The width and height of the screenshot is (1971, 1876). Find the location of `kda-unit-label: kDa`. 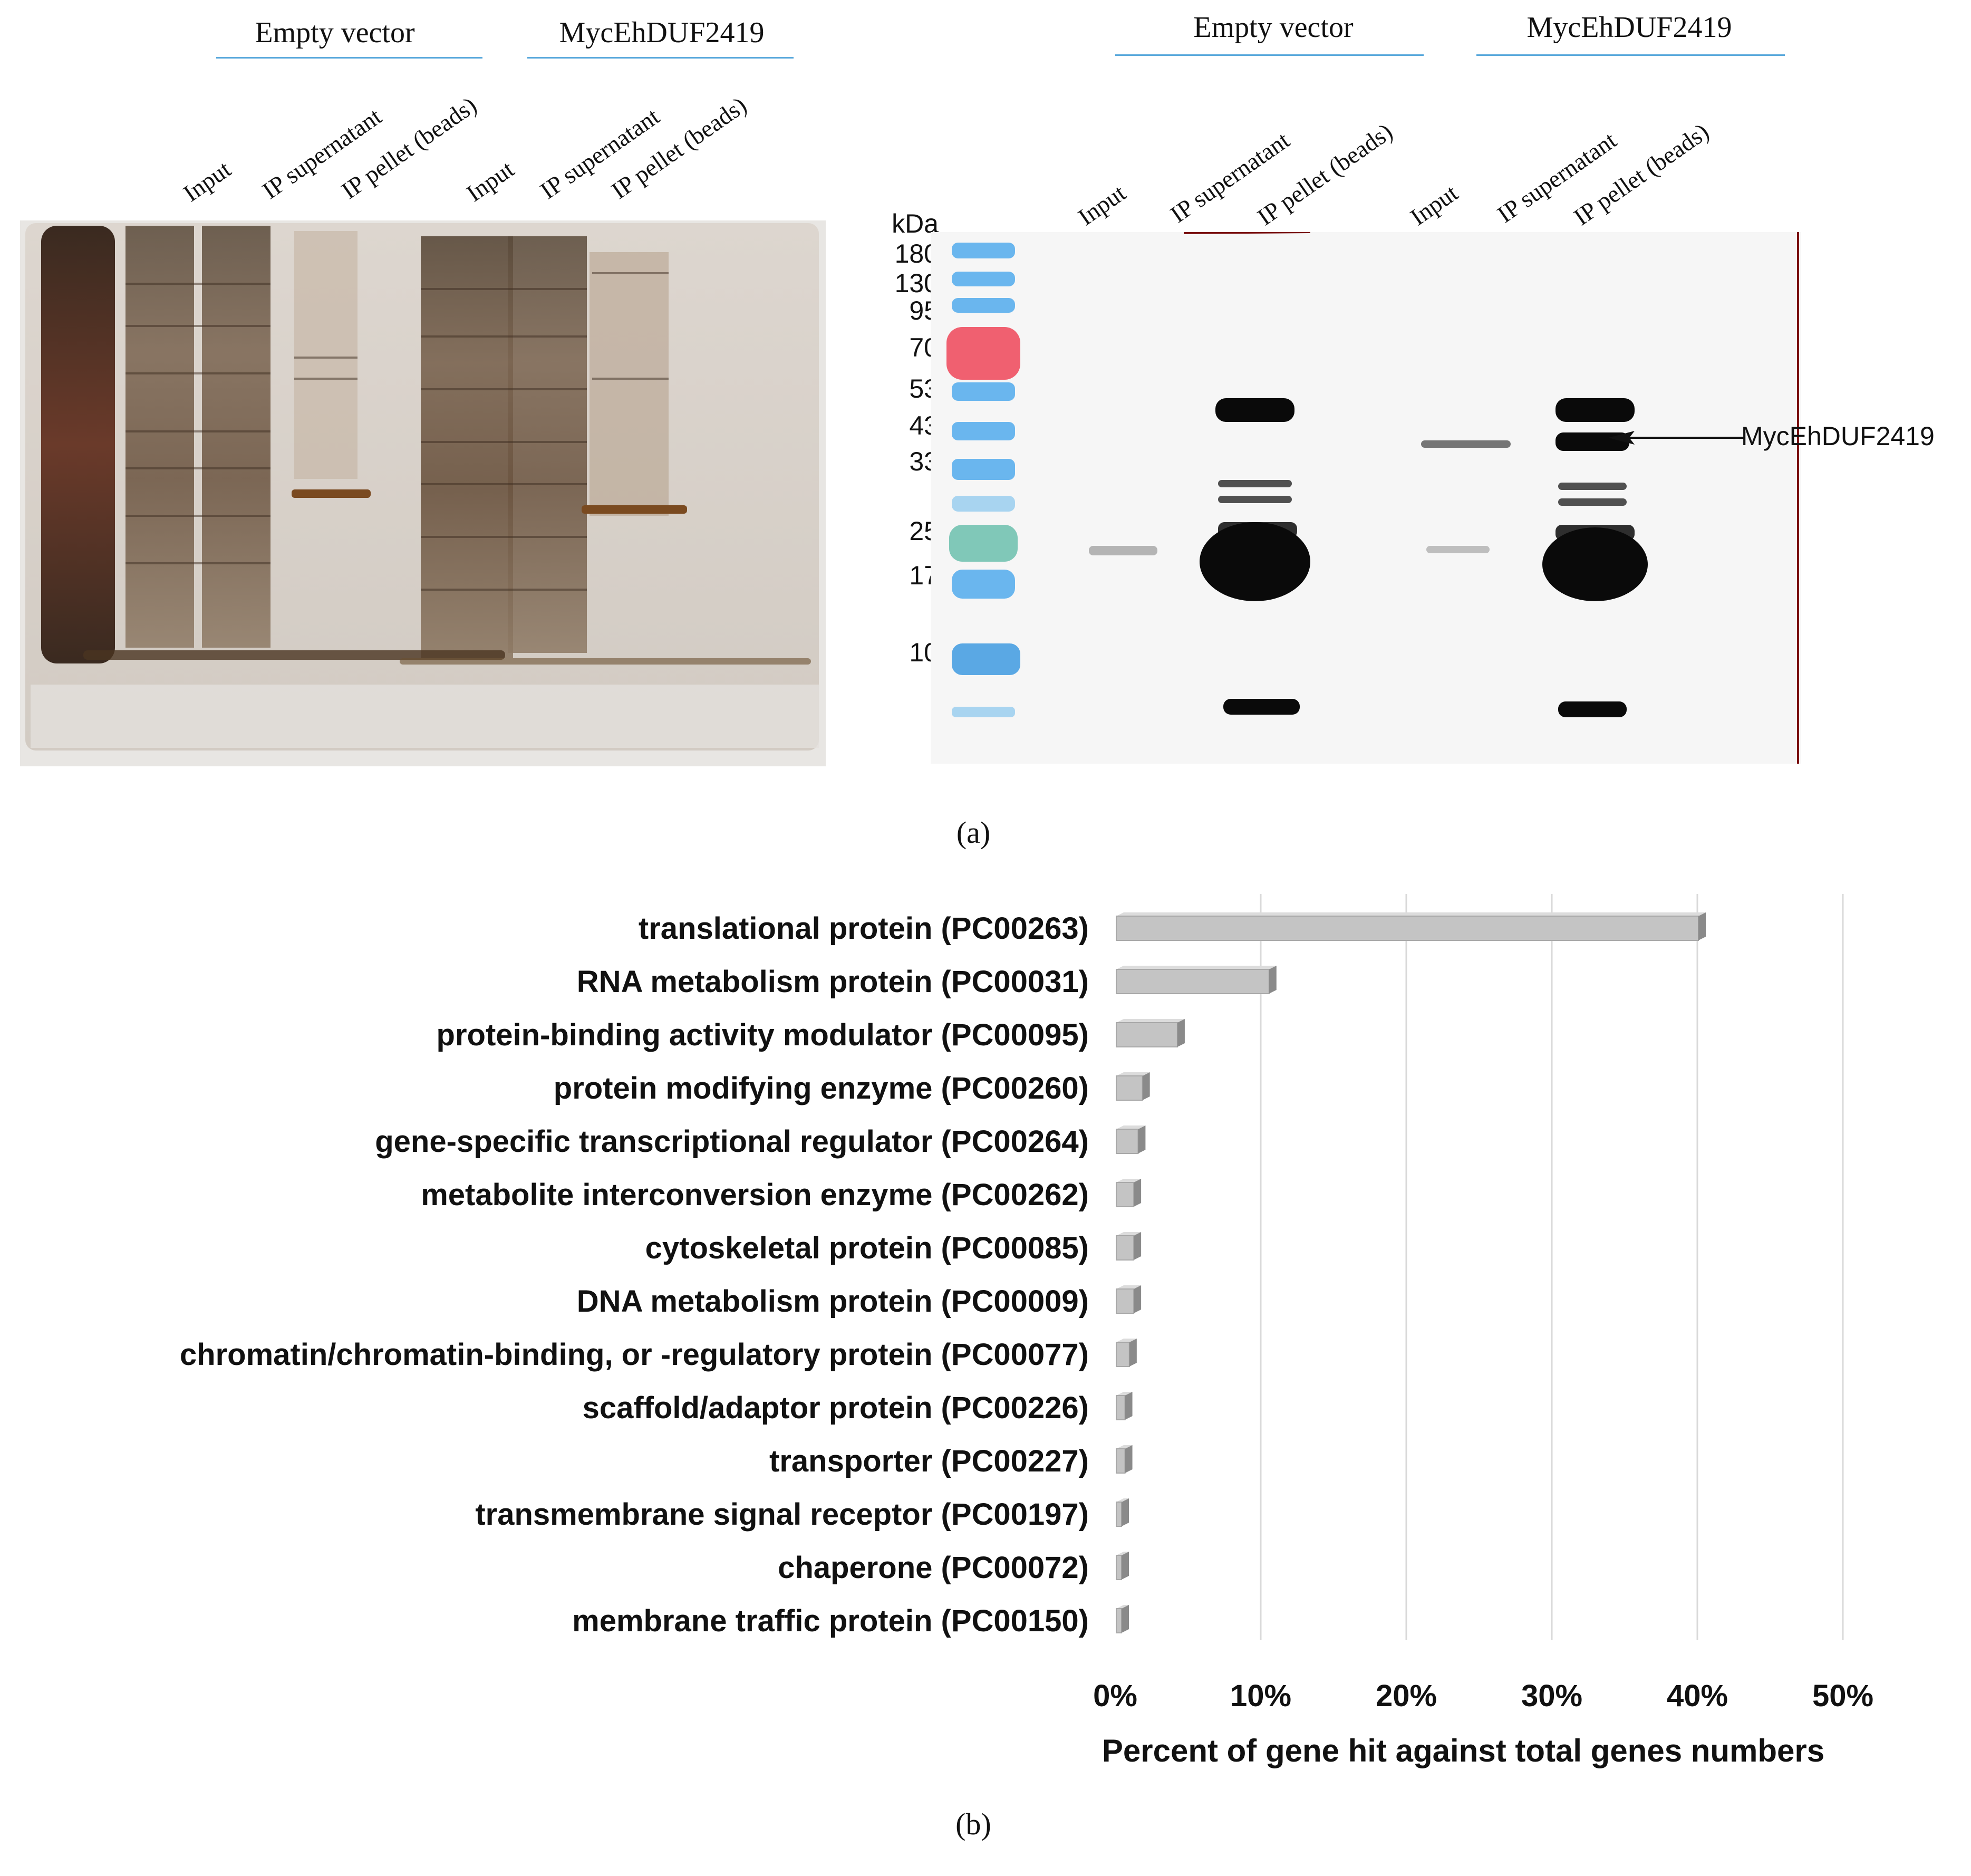

kda-unit-label: kDa is located at coordinates (916, 223).